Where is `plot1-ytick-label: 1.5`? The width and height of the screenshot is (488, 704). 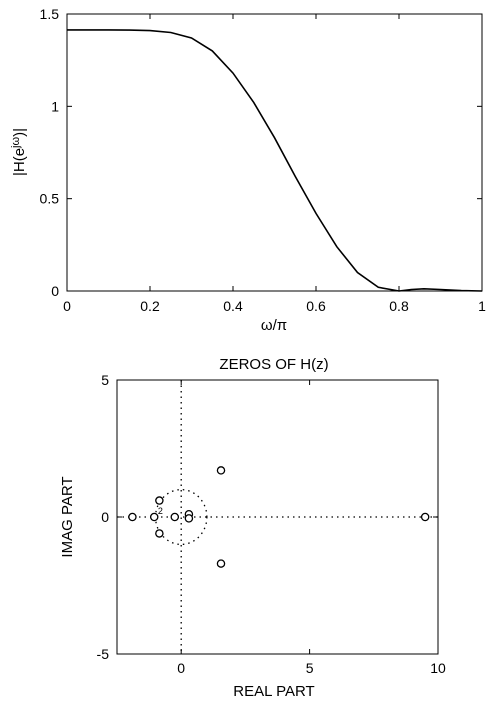
plot1-ytick-label: 1.5 is located at coordinates (50, 14).